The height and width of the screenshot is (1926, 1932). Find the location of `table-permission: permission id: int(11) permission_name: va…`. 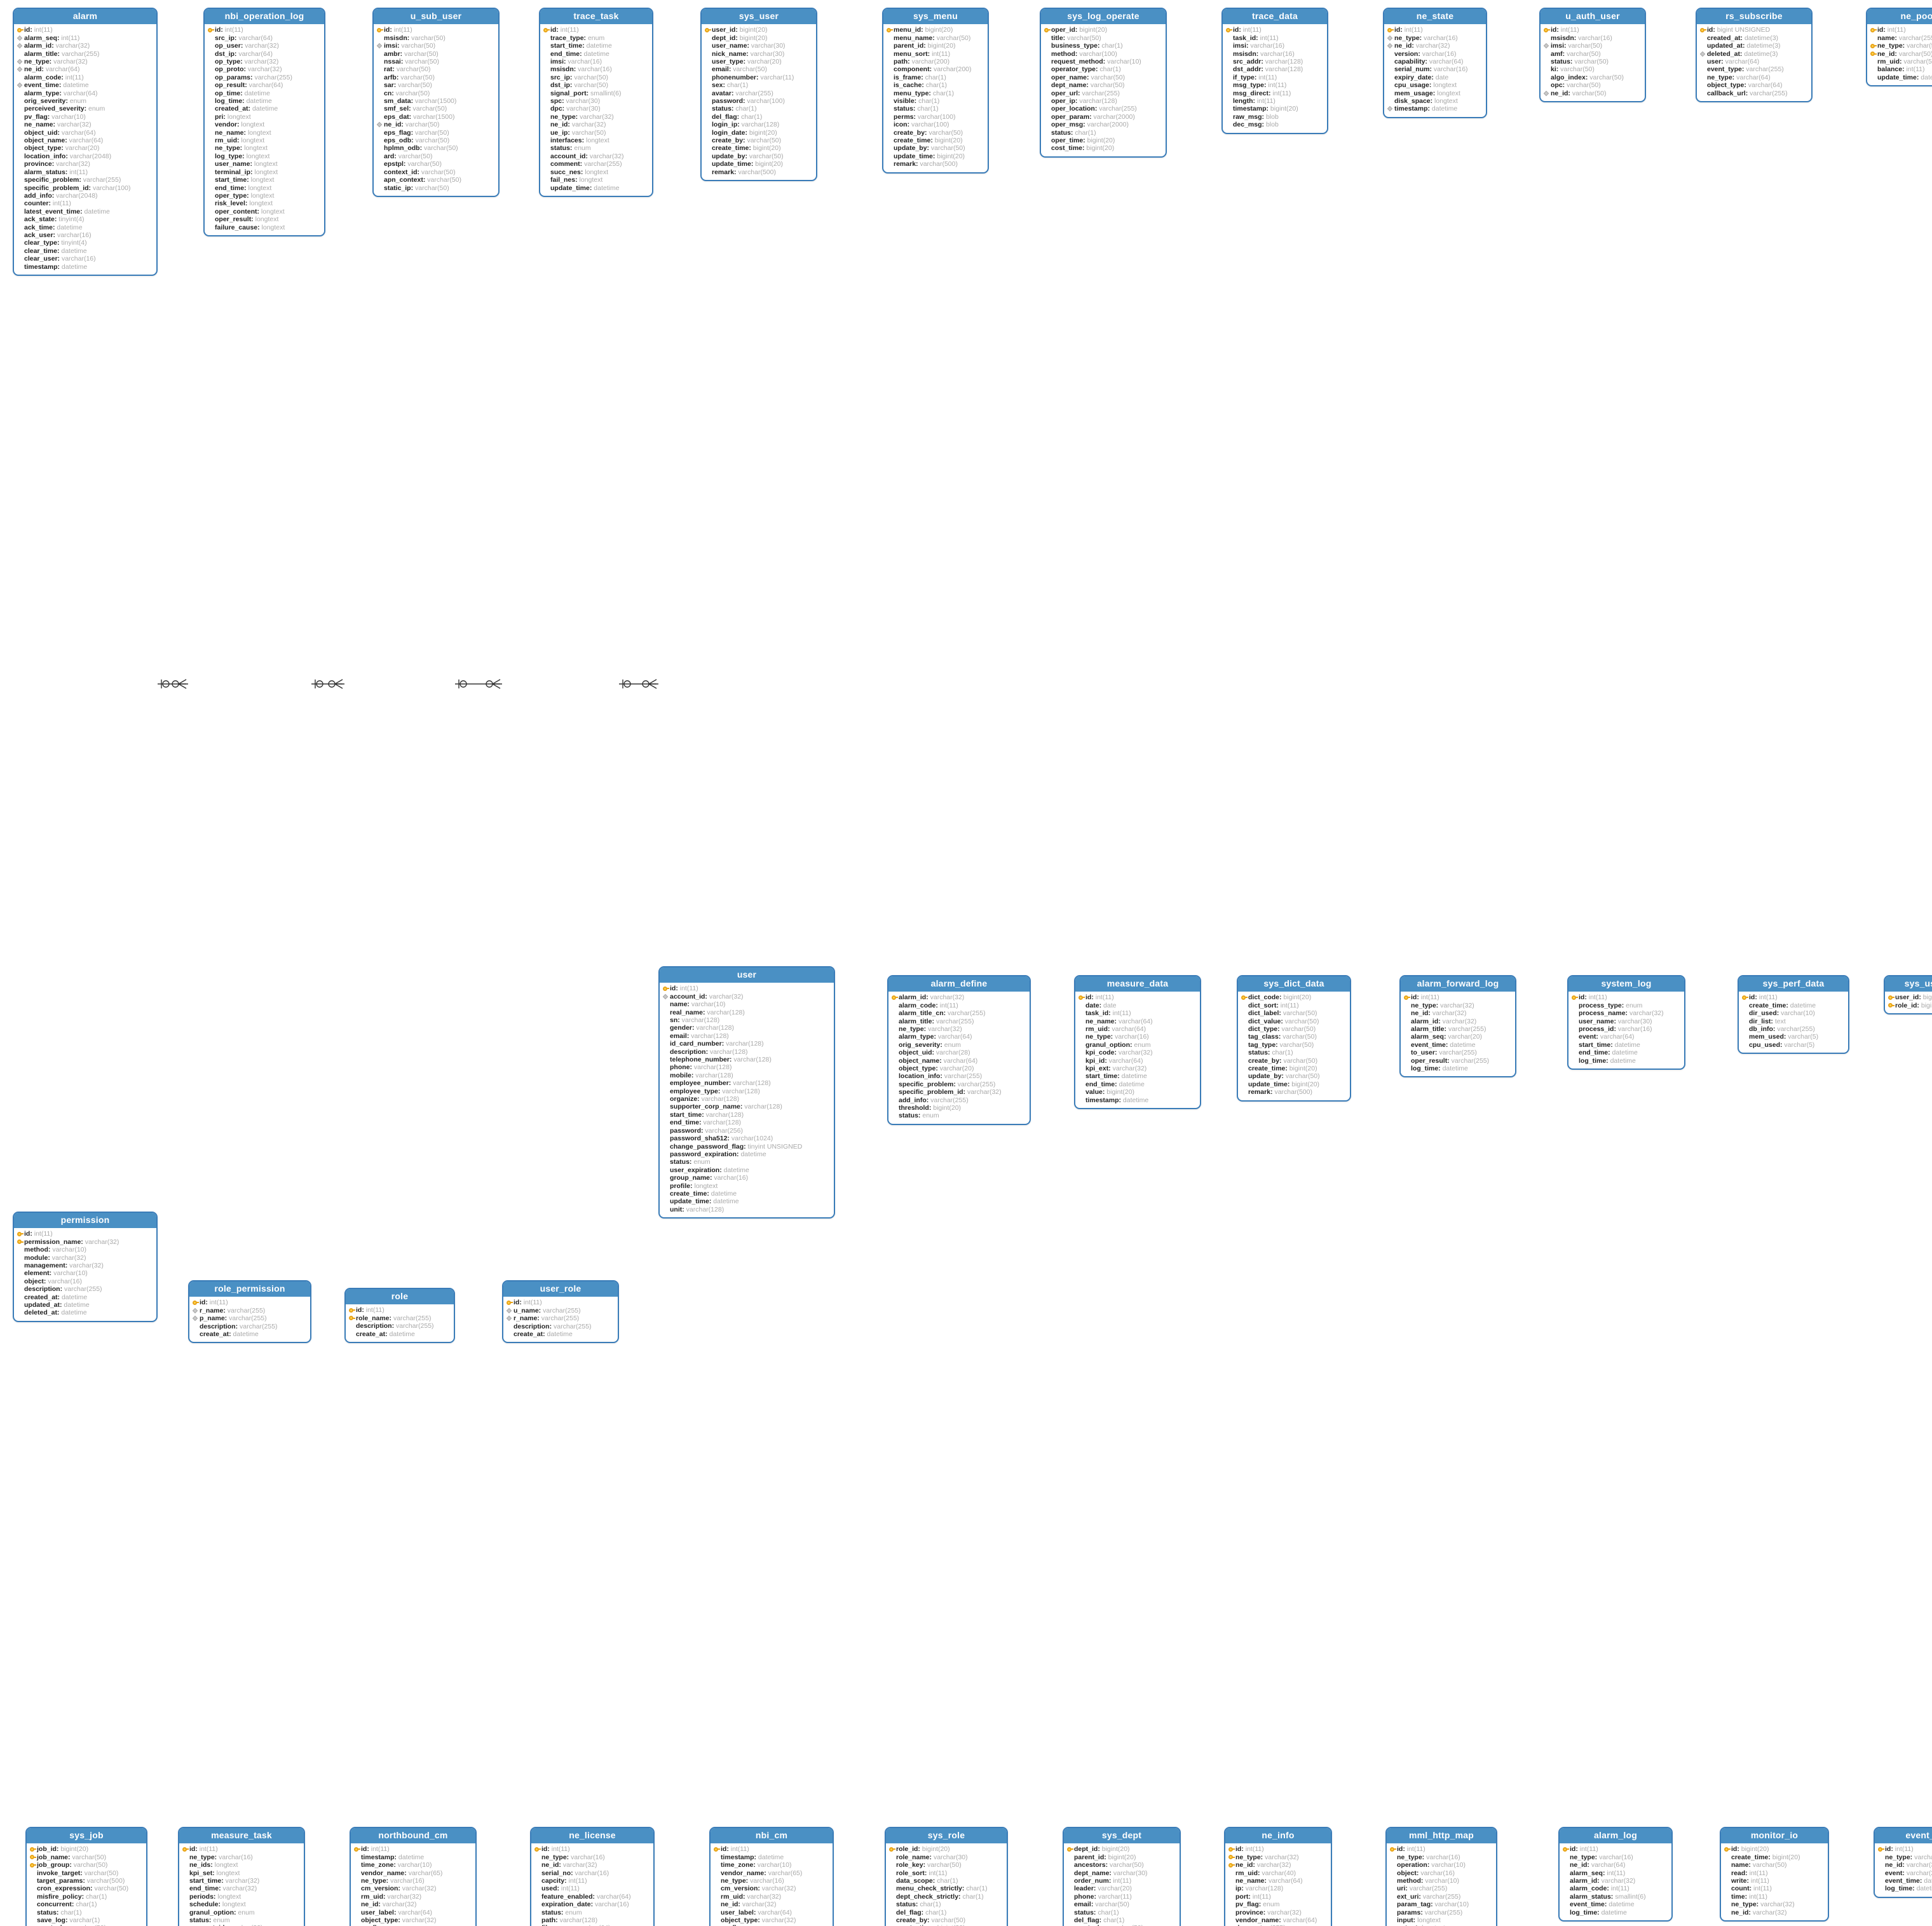

table-permission: permission id: int(11) permission_name: va… is located at coordinates (85, 1267).